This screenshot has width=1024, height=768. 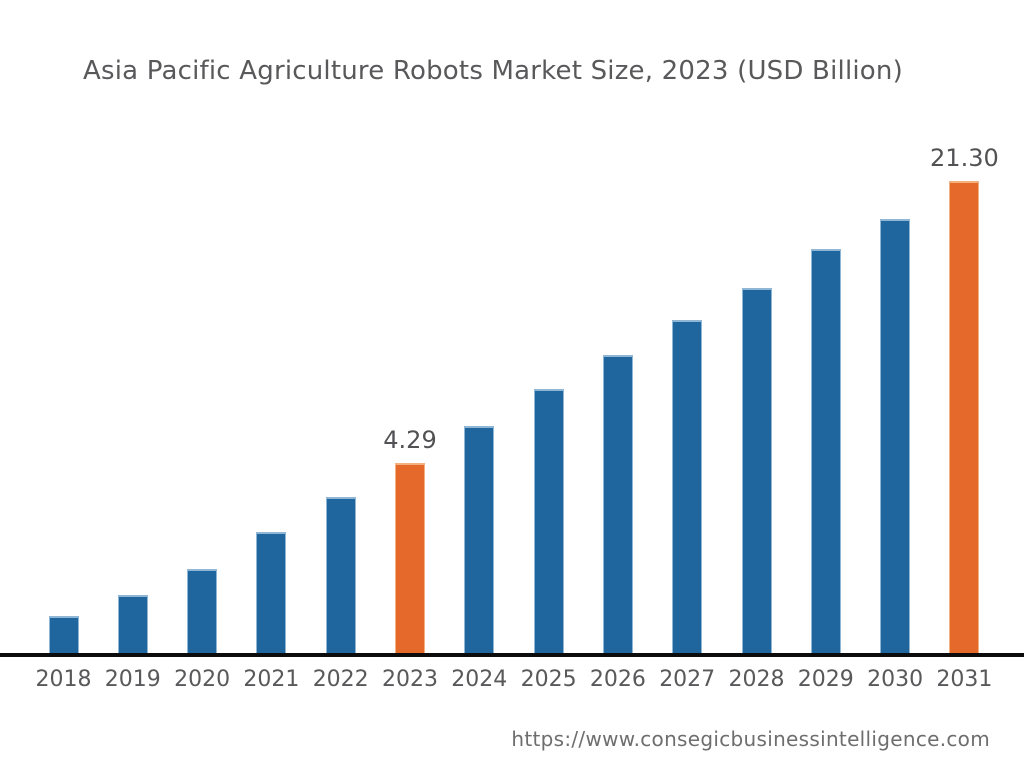 I want to click on x-tick-2024: 2024, so click(x=479, y=679).